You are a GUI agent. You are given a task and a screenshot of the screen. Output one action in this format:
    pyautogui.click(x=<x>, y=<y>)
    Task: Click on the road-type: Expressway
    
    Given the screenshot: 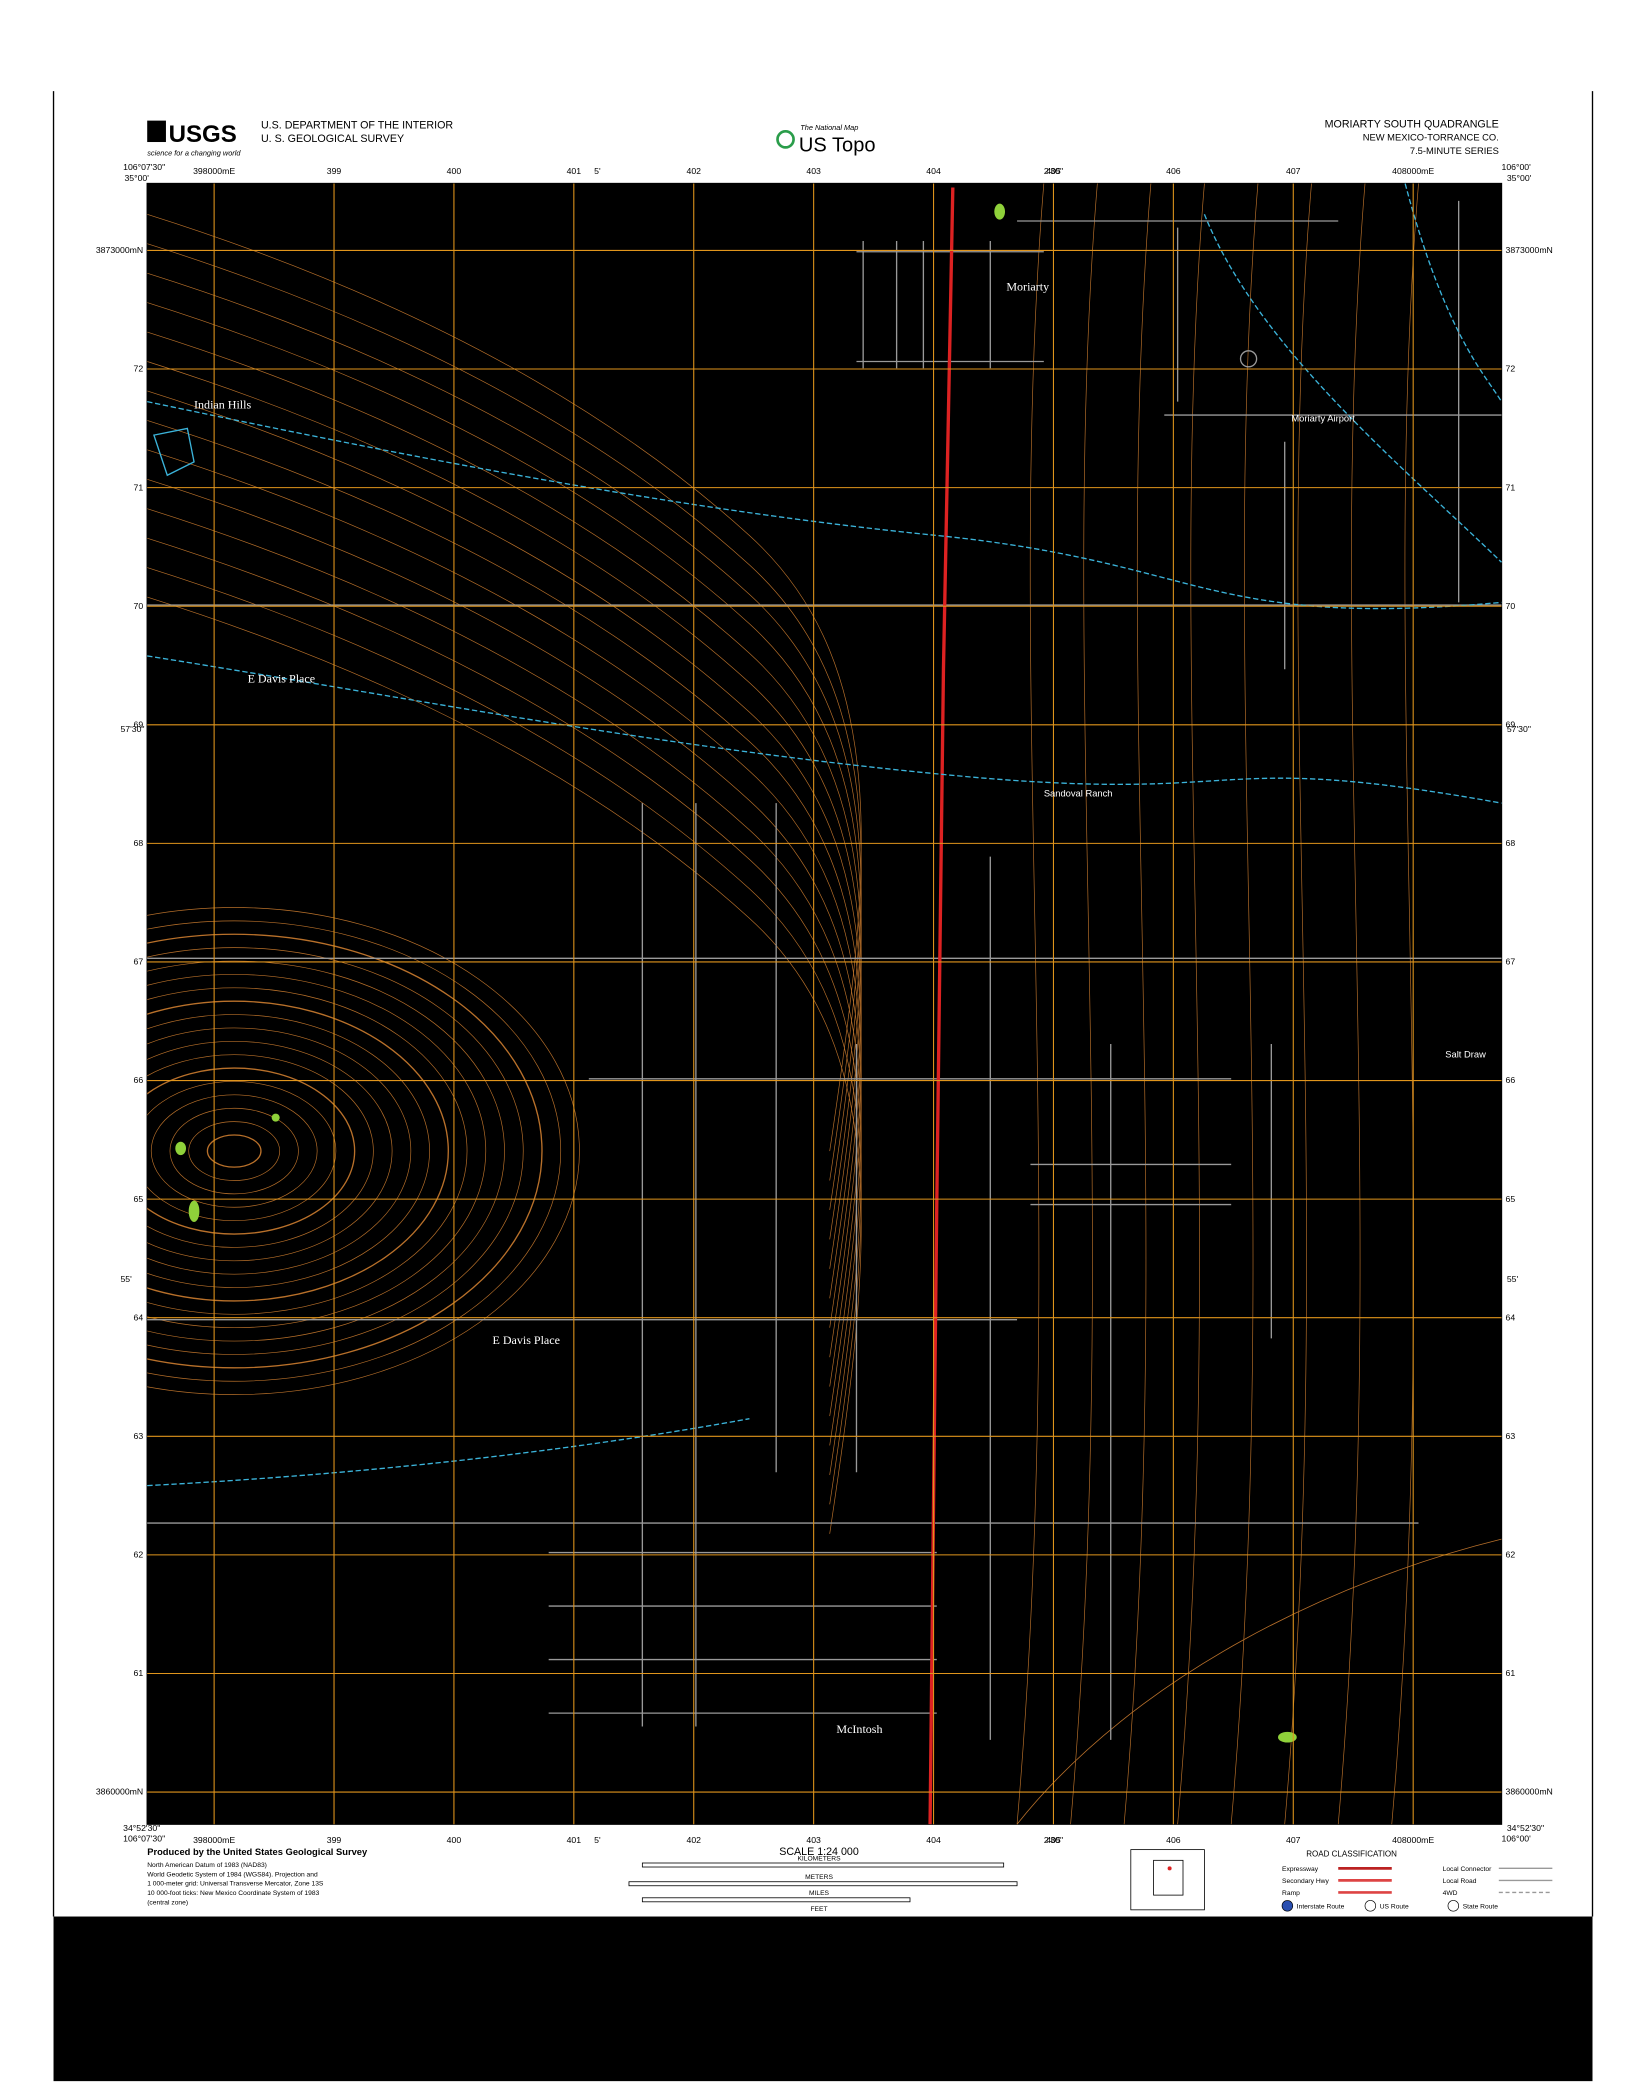 What is the action you would take?
    pyautogui.click(x=1300, y=1869)
    